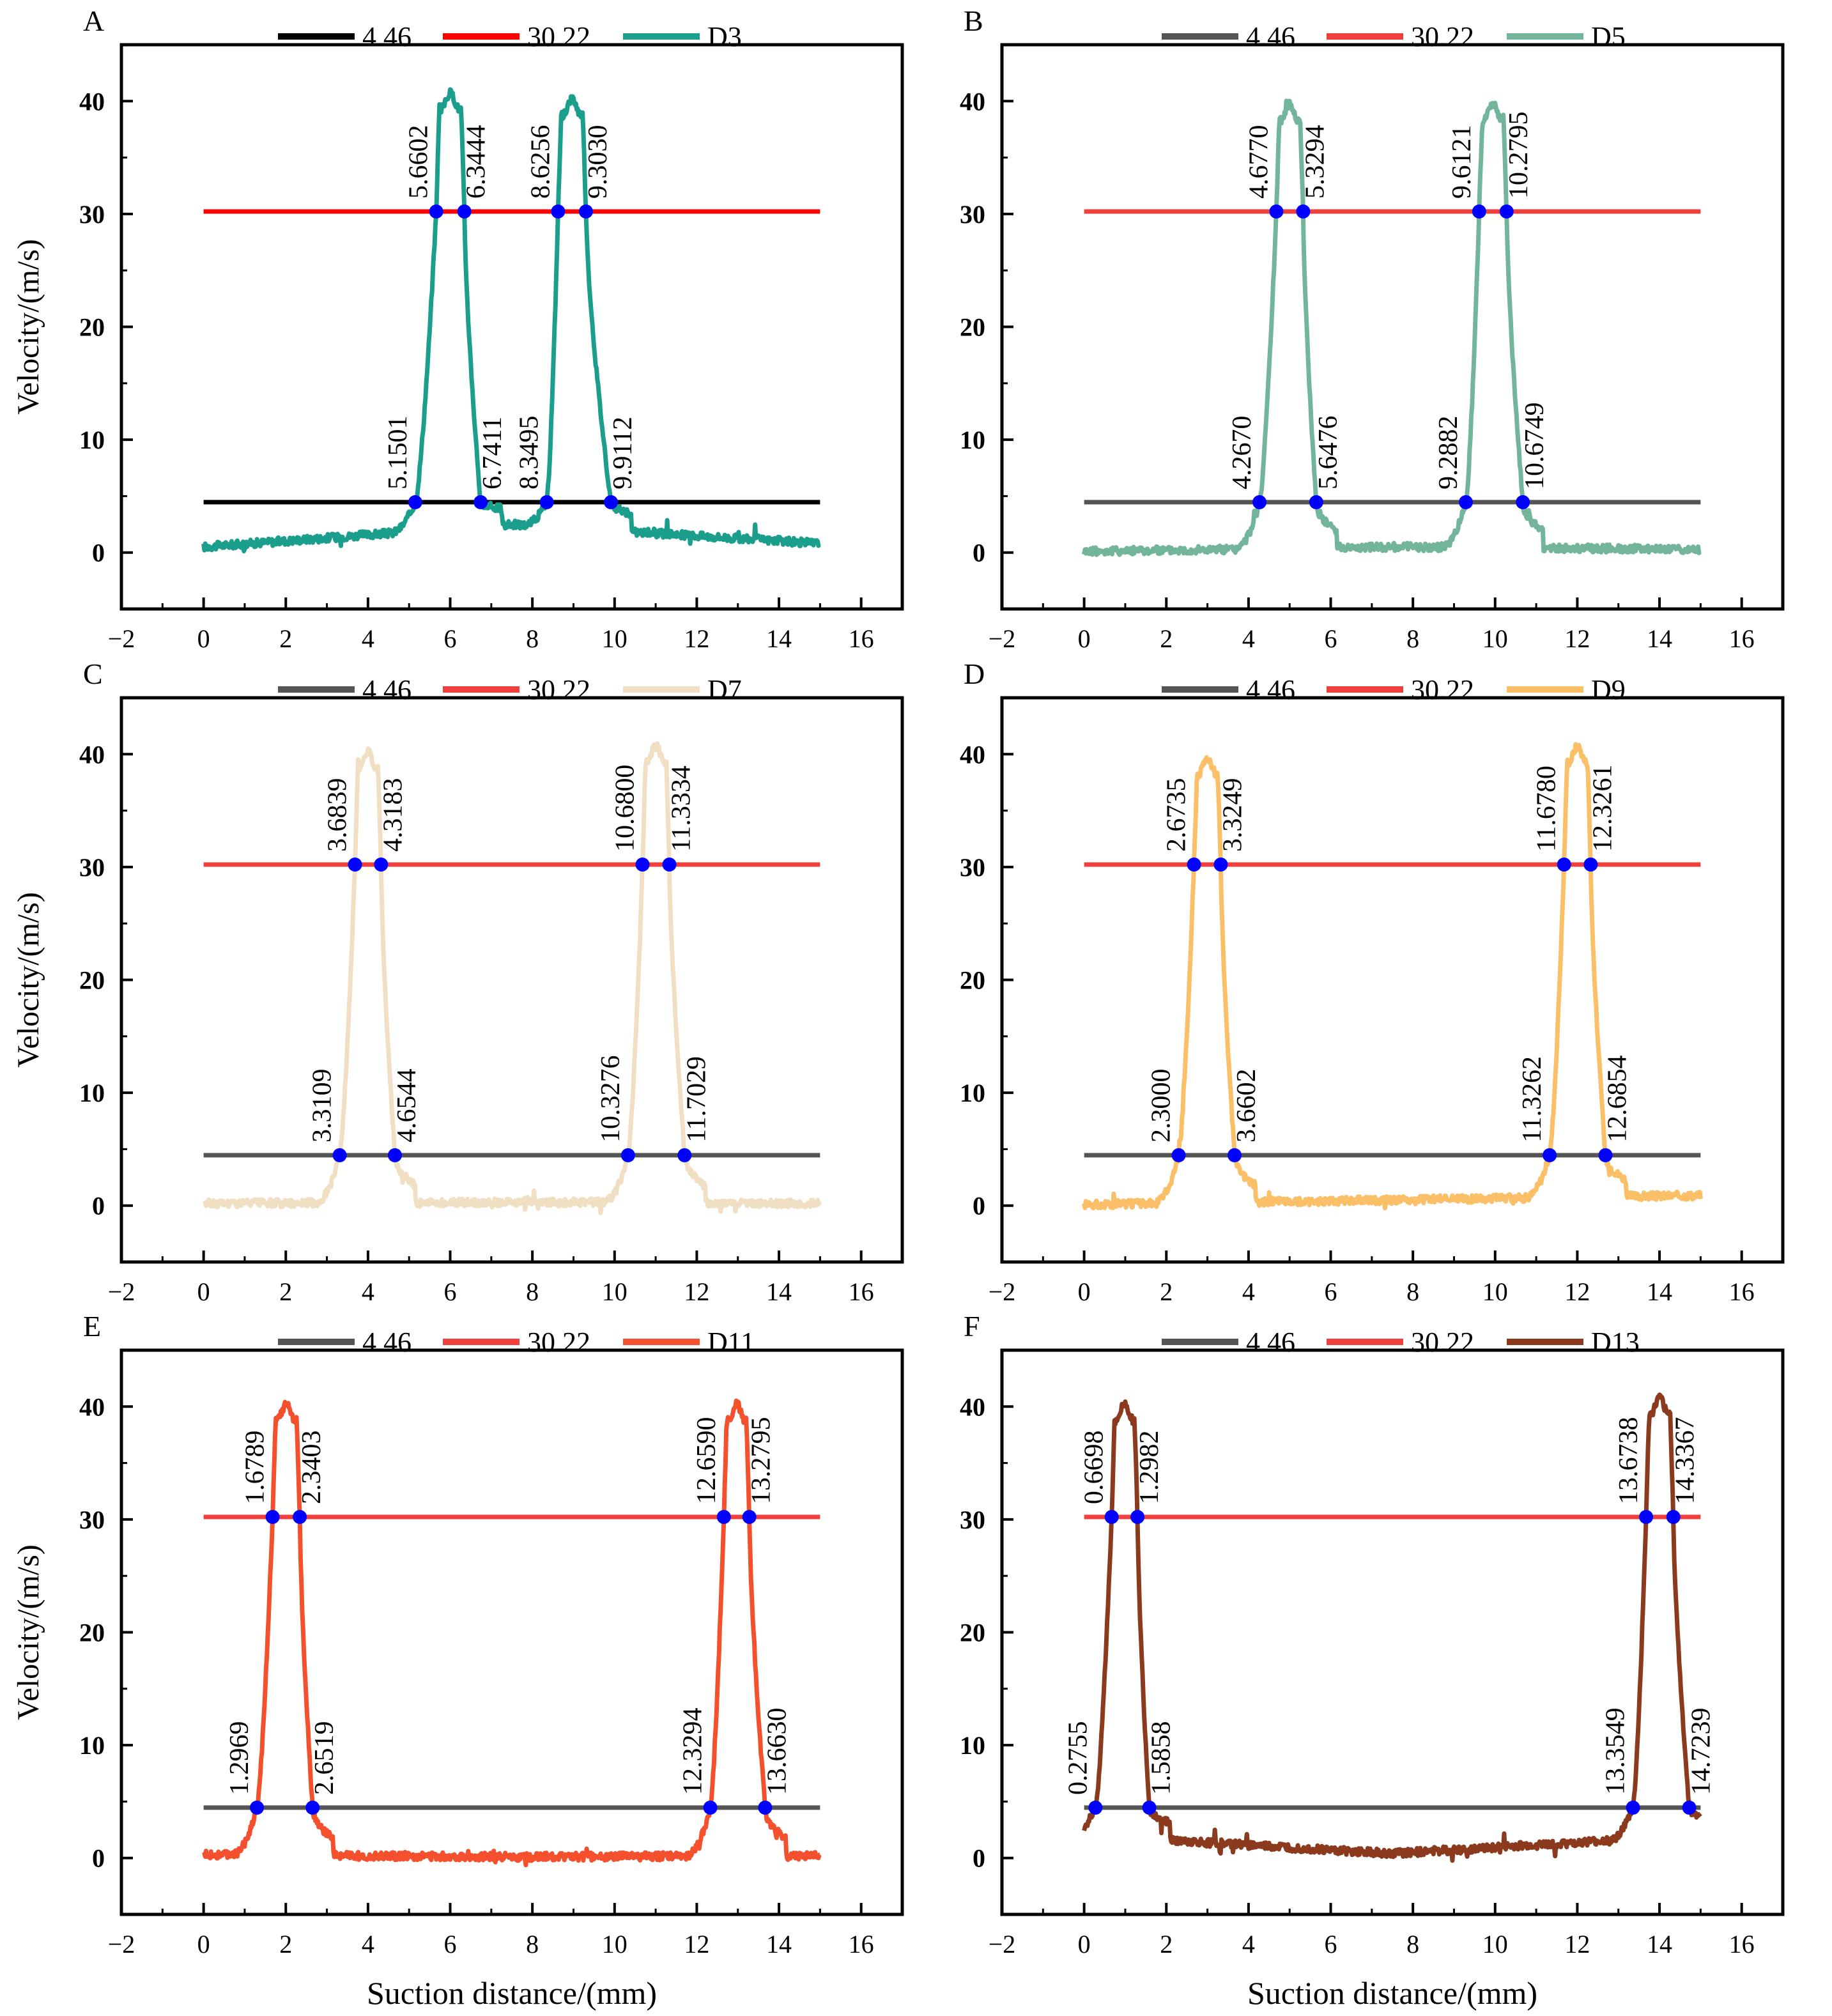 The width and height of the screenshot is (1832, 2016). I want to click on crossing-30-label: 14.3367, so click(1686, 1461).